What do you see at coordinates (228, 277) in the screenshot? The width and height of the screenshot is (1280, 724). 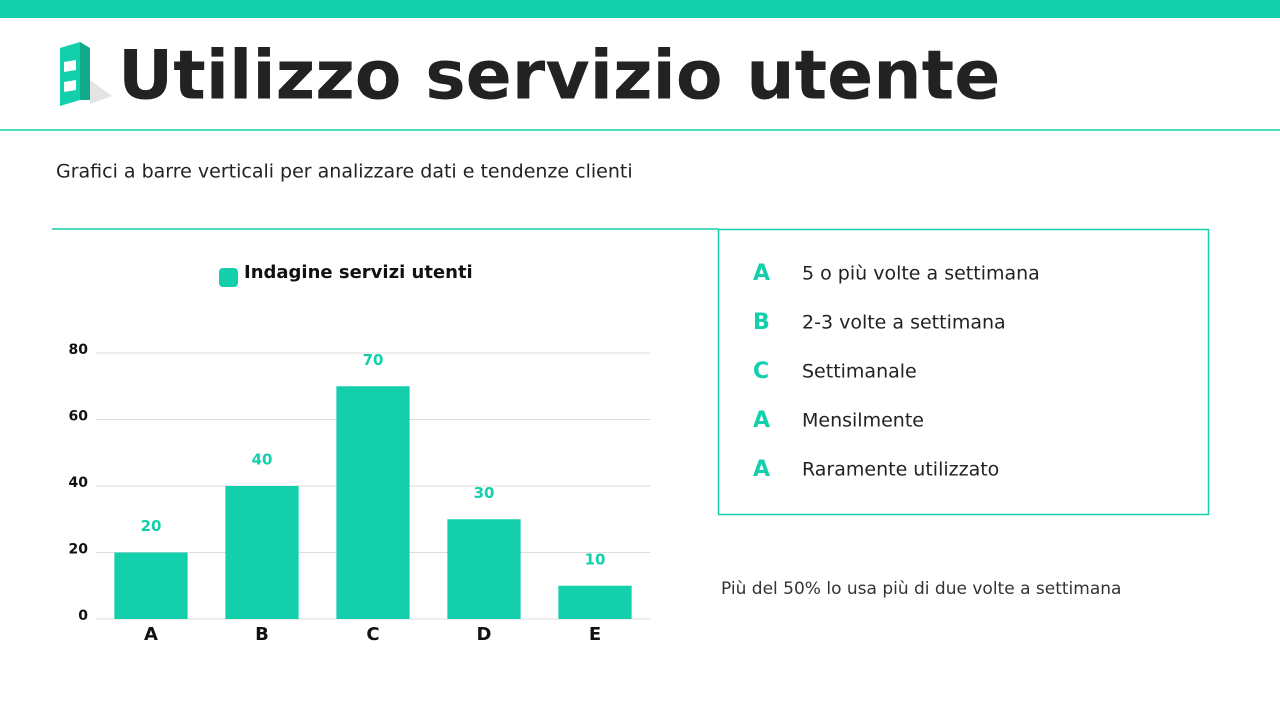 I see `legend-swatch` at bounding box center [228, 277].